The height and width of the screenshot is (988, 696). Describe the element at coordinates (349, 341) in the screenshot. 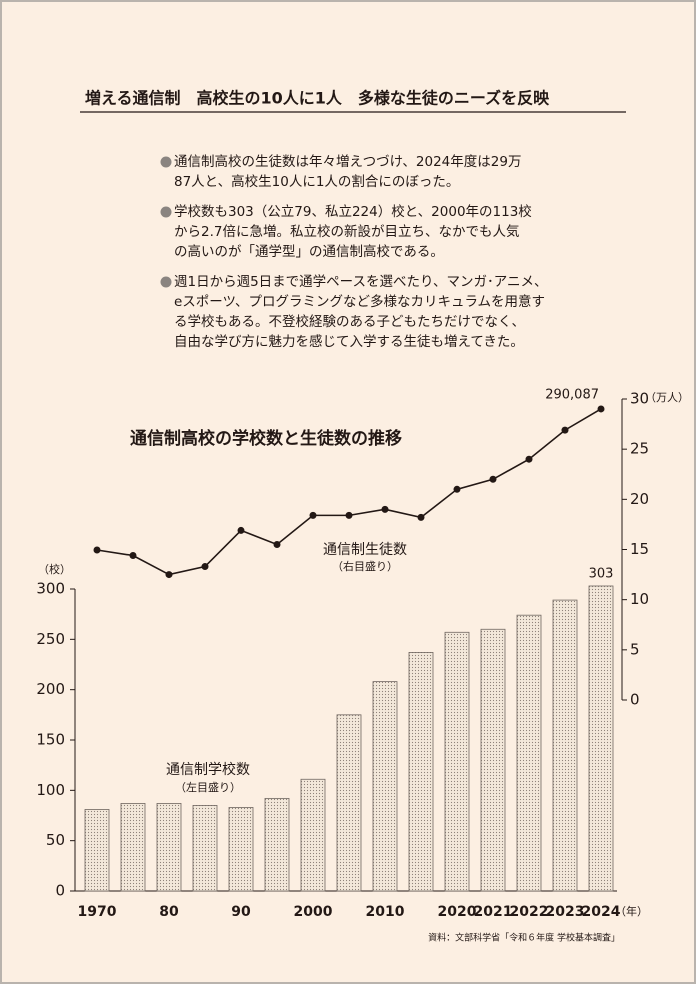

I see `bullet-line: 自由な学び方に魅力を感じて入学する生徒も増えてきた。` at that location.